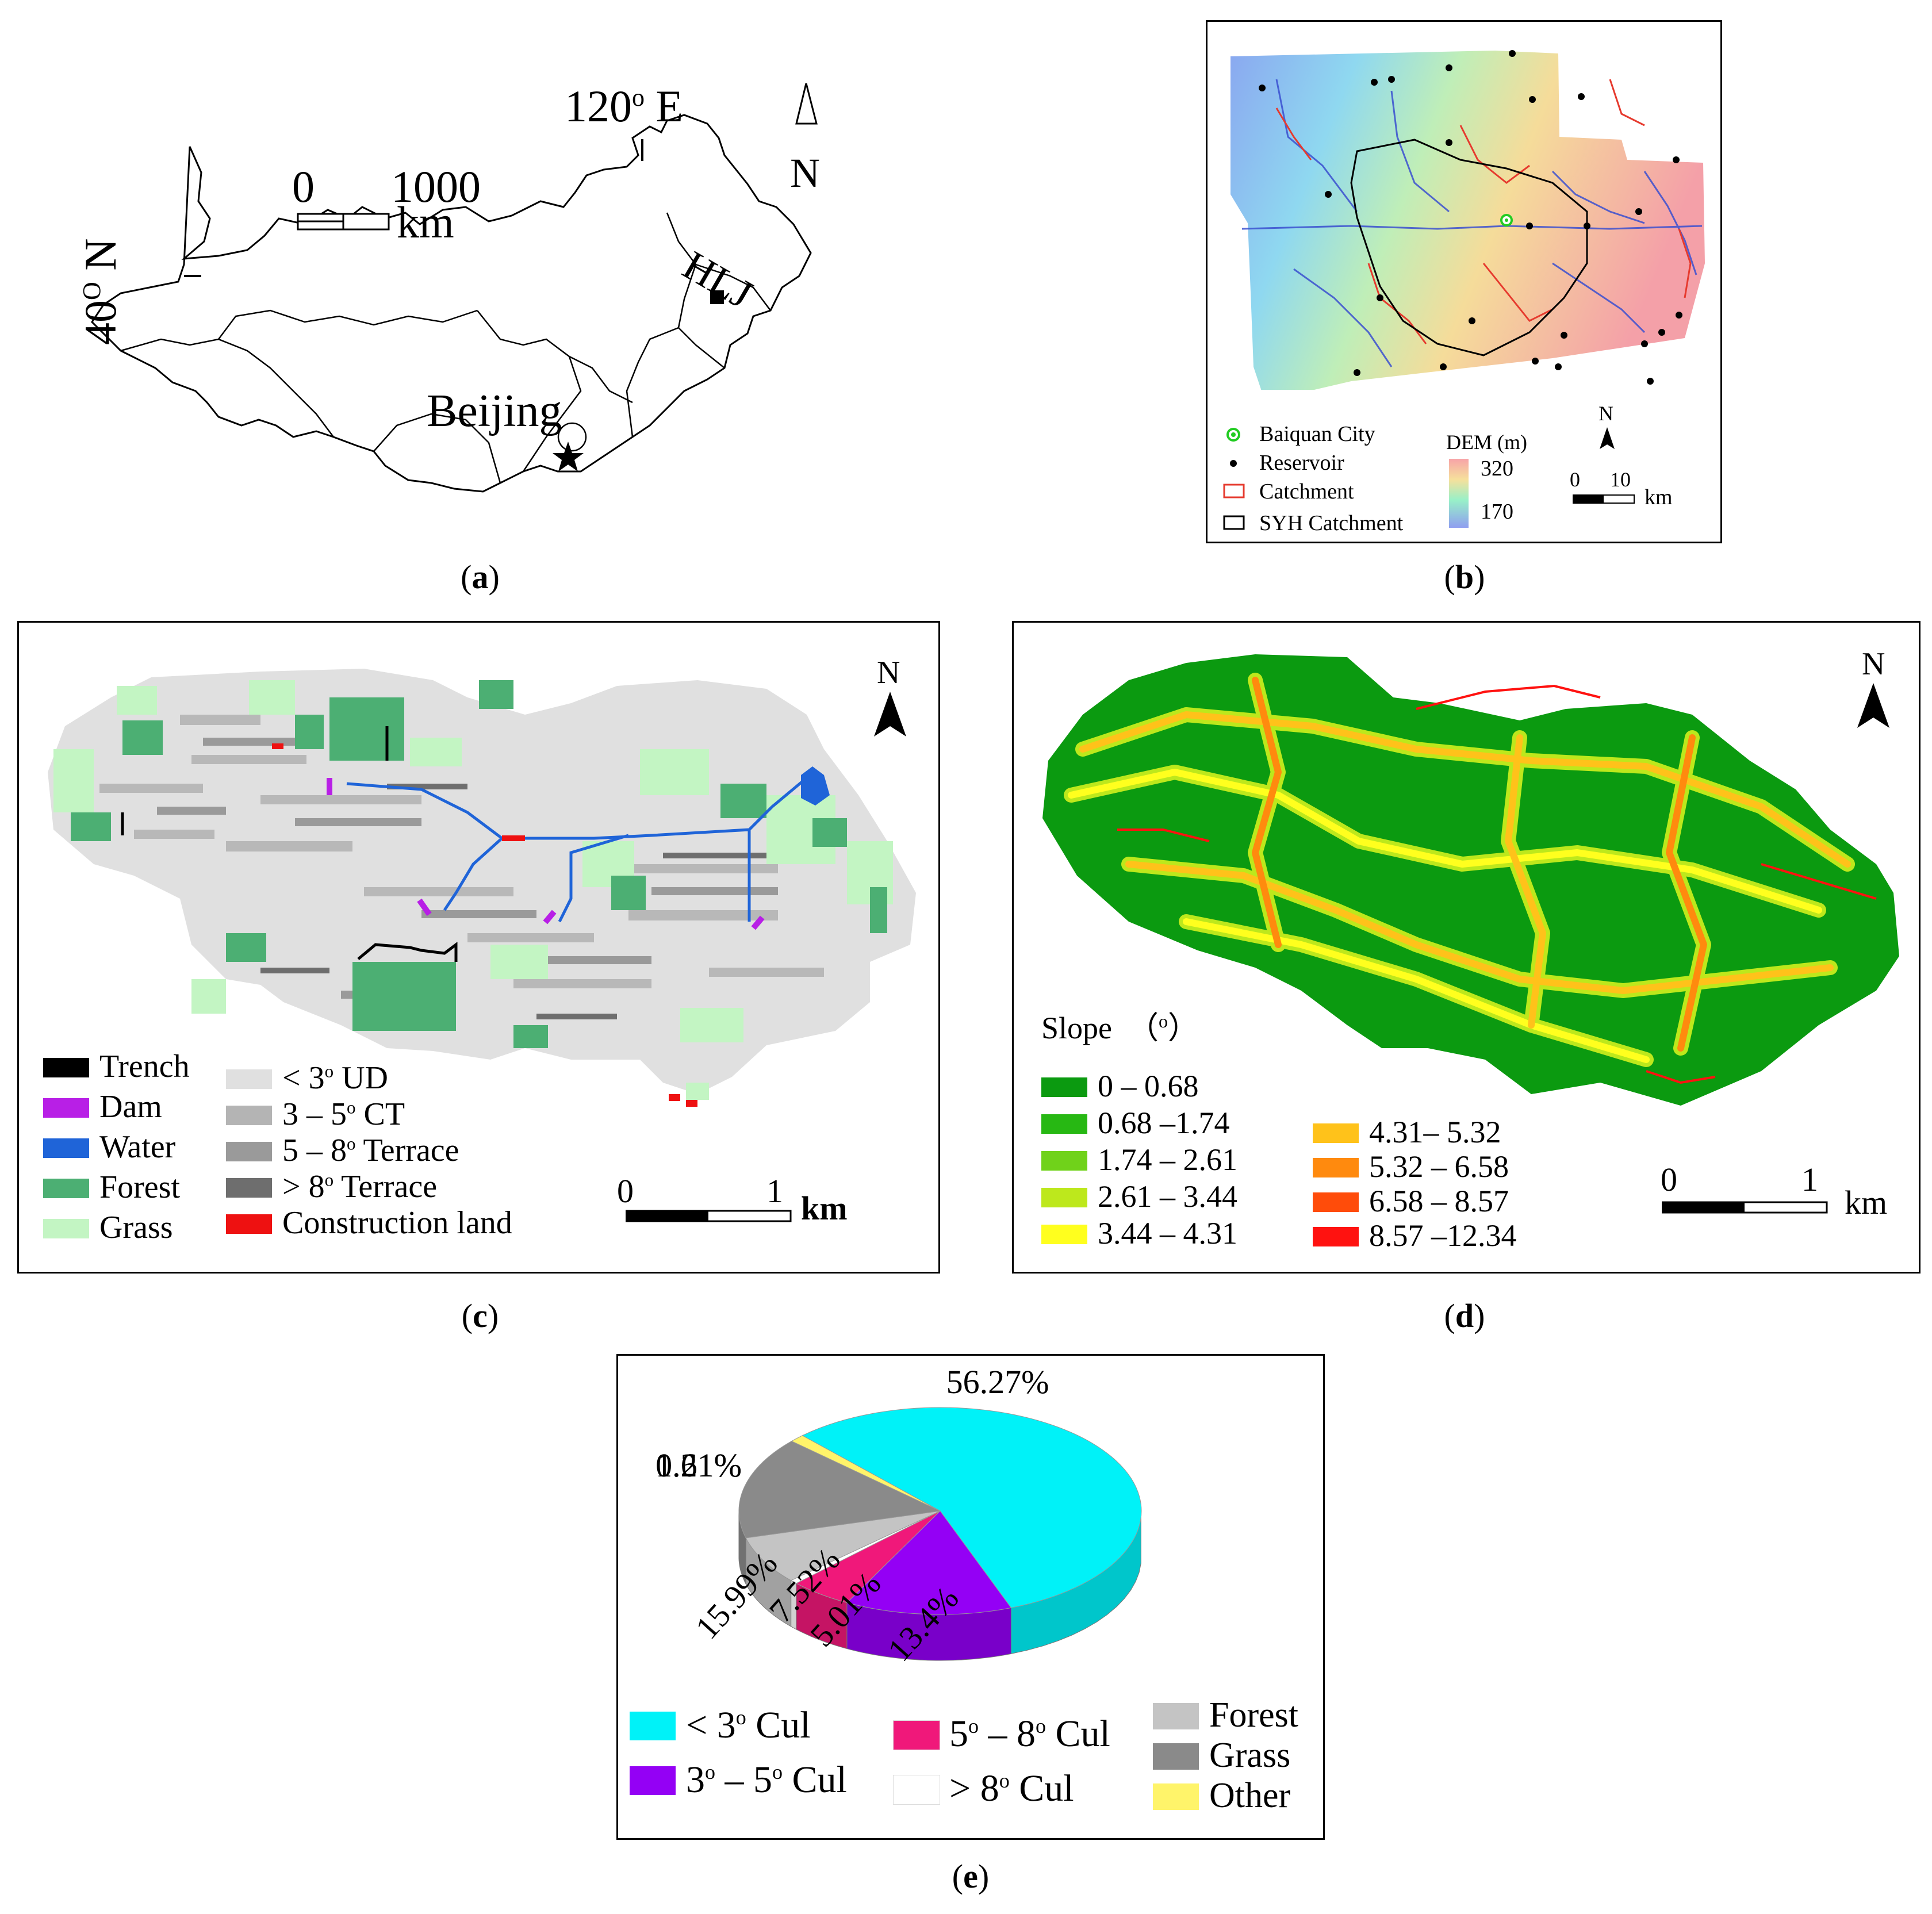 Image resolution: width=1932 pixels, height=1914 pixels. Describe the element at coordinates (1605, 413) in the screenshot. I see `b-north-label: N` at that location.